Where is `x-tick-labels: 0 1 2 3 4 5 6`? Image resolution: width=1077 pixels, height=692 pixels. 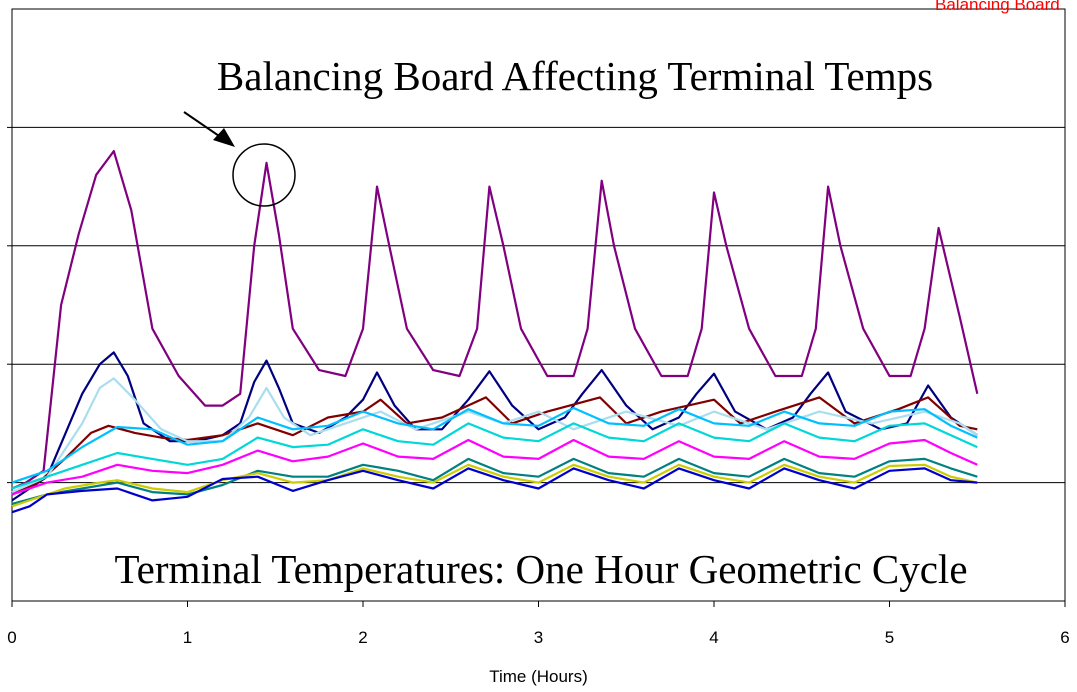
x-tick-labels: 0 1 2 3 4 5 6 is located at coordinates (538, 637).